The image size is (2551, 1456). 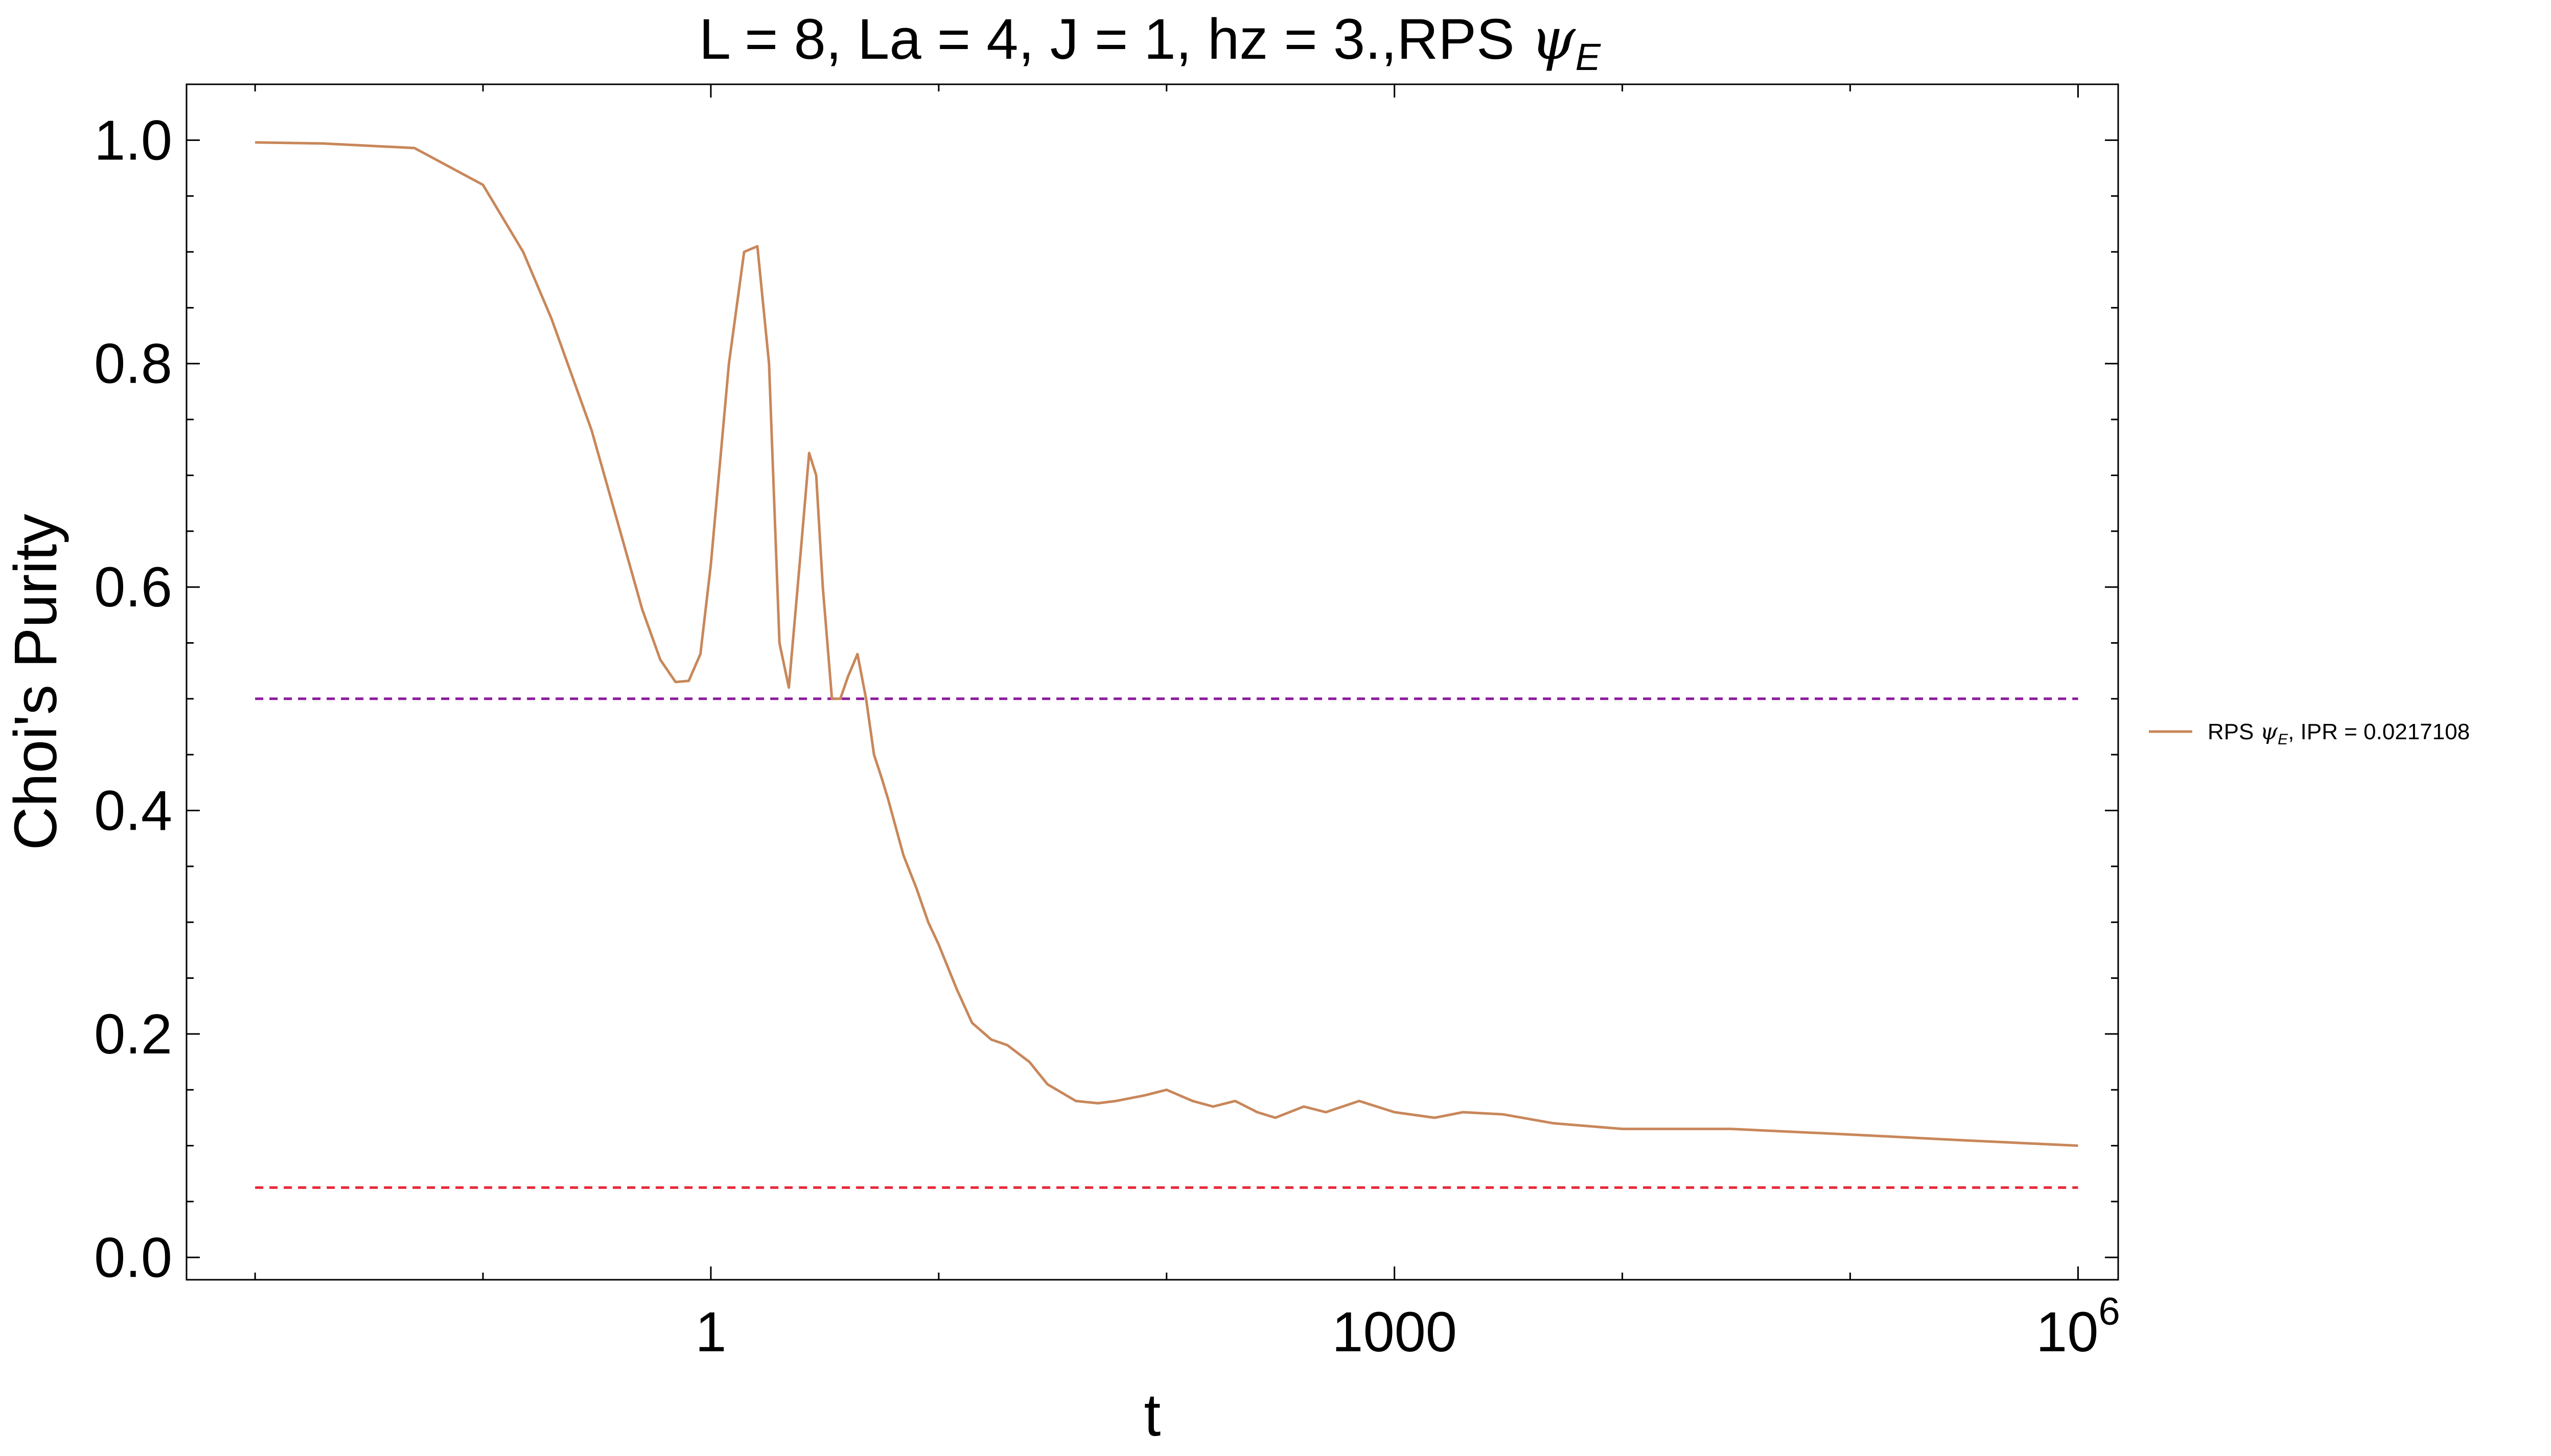 I want to click on x-tick-label: 1, so click(x=710, y=1332).